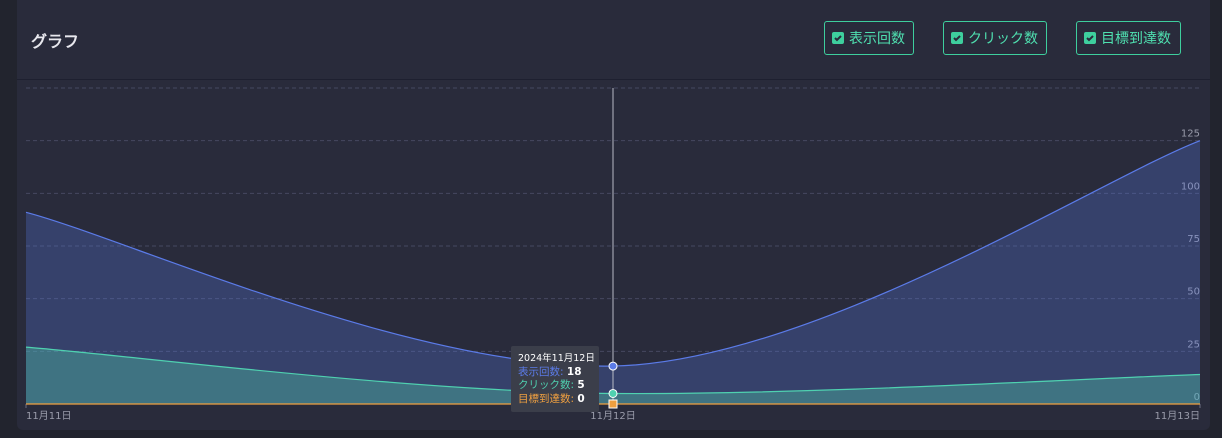 The image size is (1222, 438). What do you see at coordinates (1190, 186) in the screenshot?
I see `y-tick-label: 100` at bounding box center [1190, 186].